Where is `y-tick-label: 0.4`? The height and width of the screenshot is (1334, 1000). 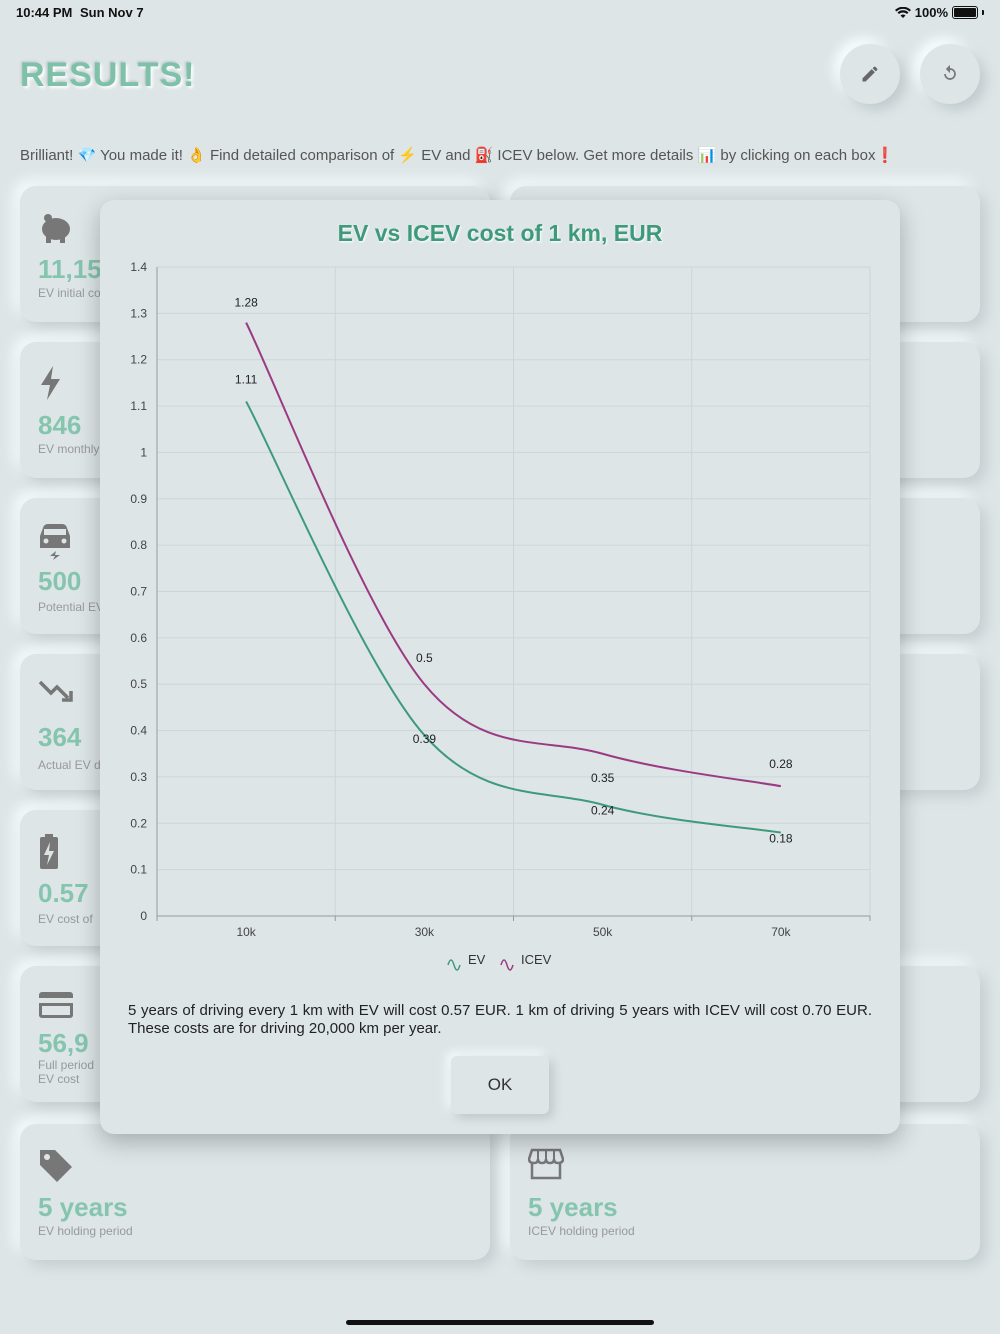
y-tick-label: 0.4 is located at coordinates (138, 731).